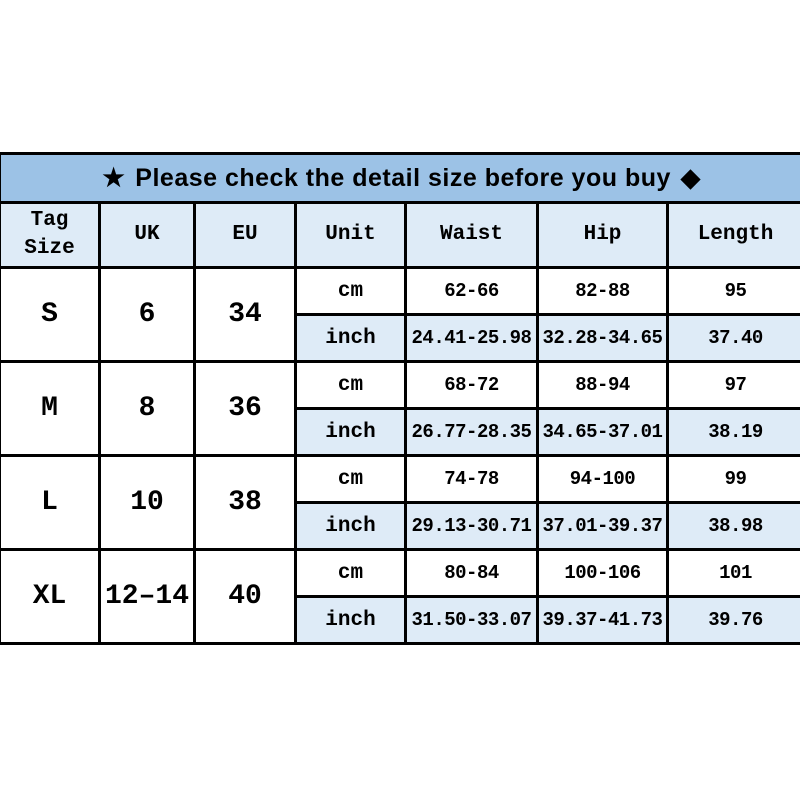 This screenshot has width=800, height=800. What do you see at coordinates (350, 432) in the screenshot?
I see `cell-m-inch-unit: inch` at bounding box center [350, 432].